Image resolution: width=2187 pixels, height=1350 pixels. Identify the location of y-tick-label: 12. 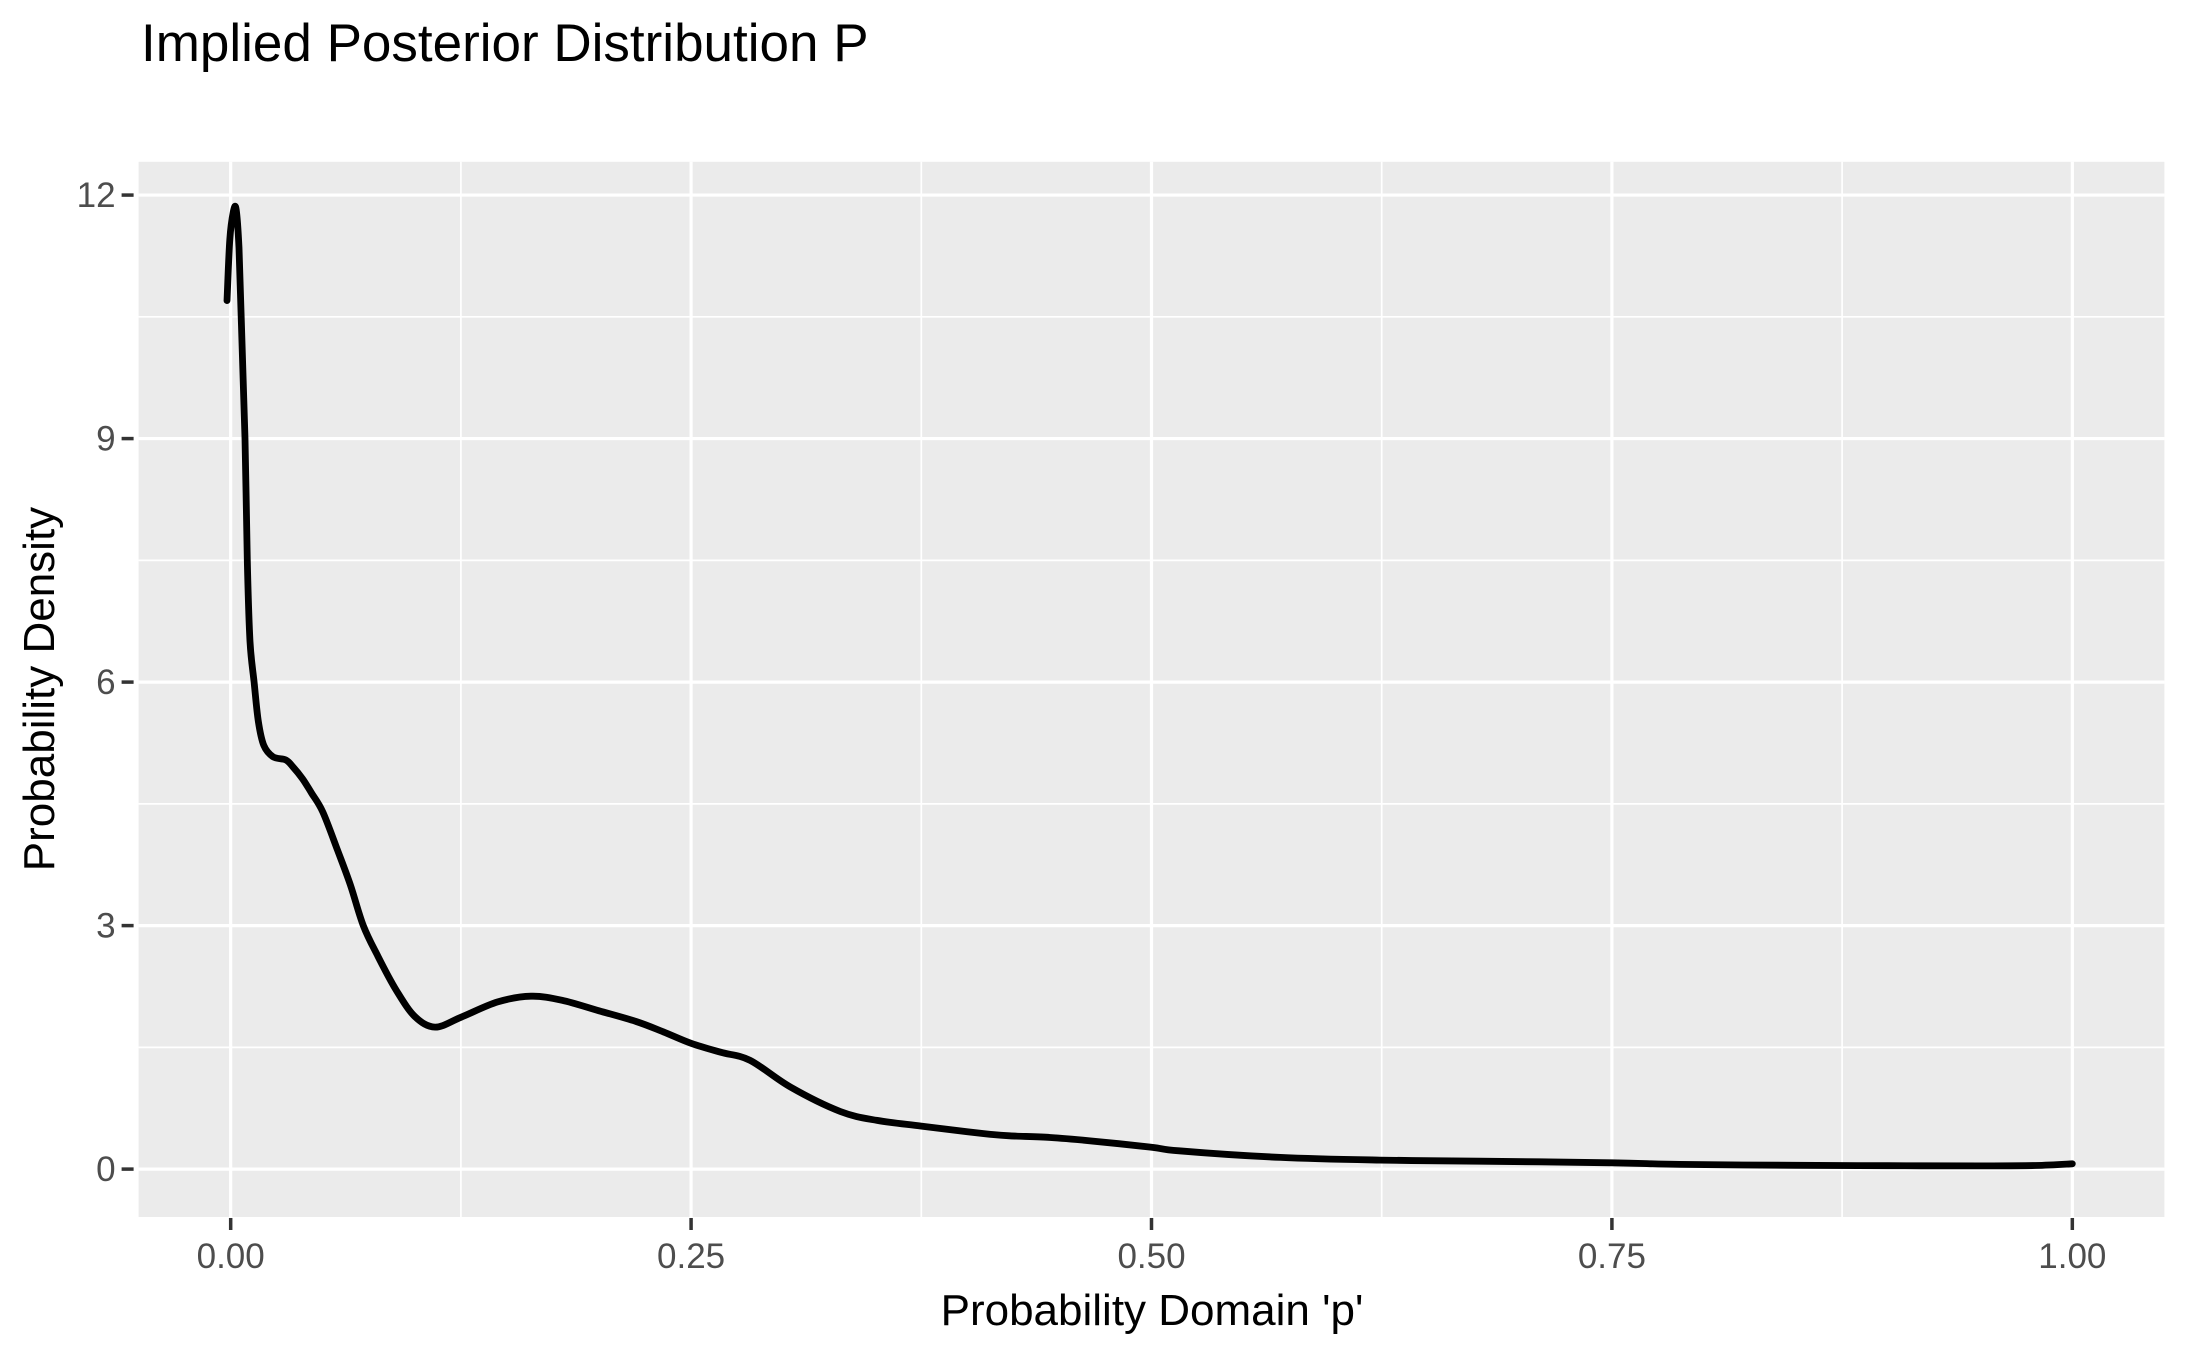
(96, 195).